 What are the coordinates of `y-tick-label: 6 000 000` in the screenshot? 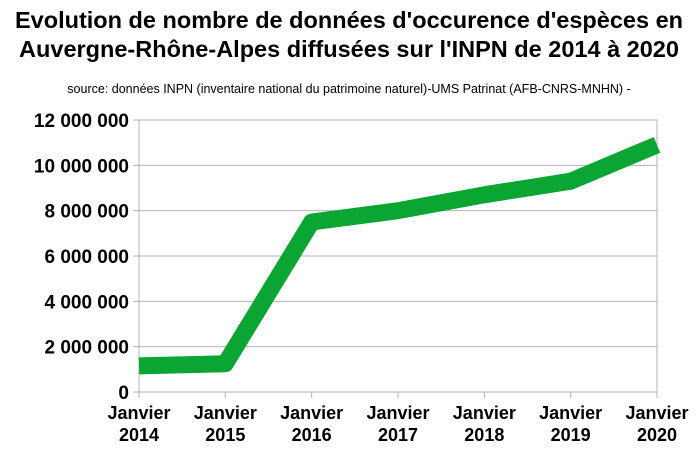 It's located at (86, 257).